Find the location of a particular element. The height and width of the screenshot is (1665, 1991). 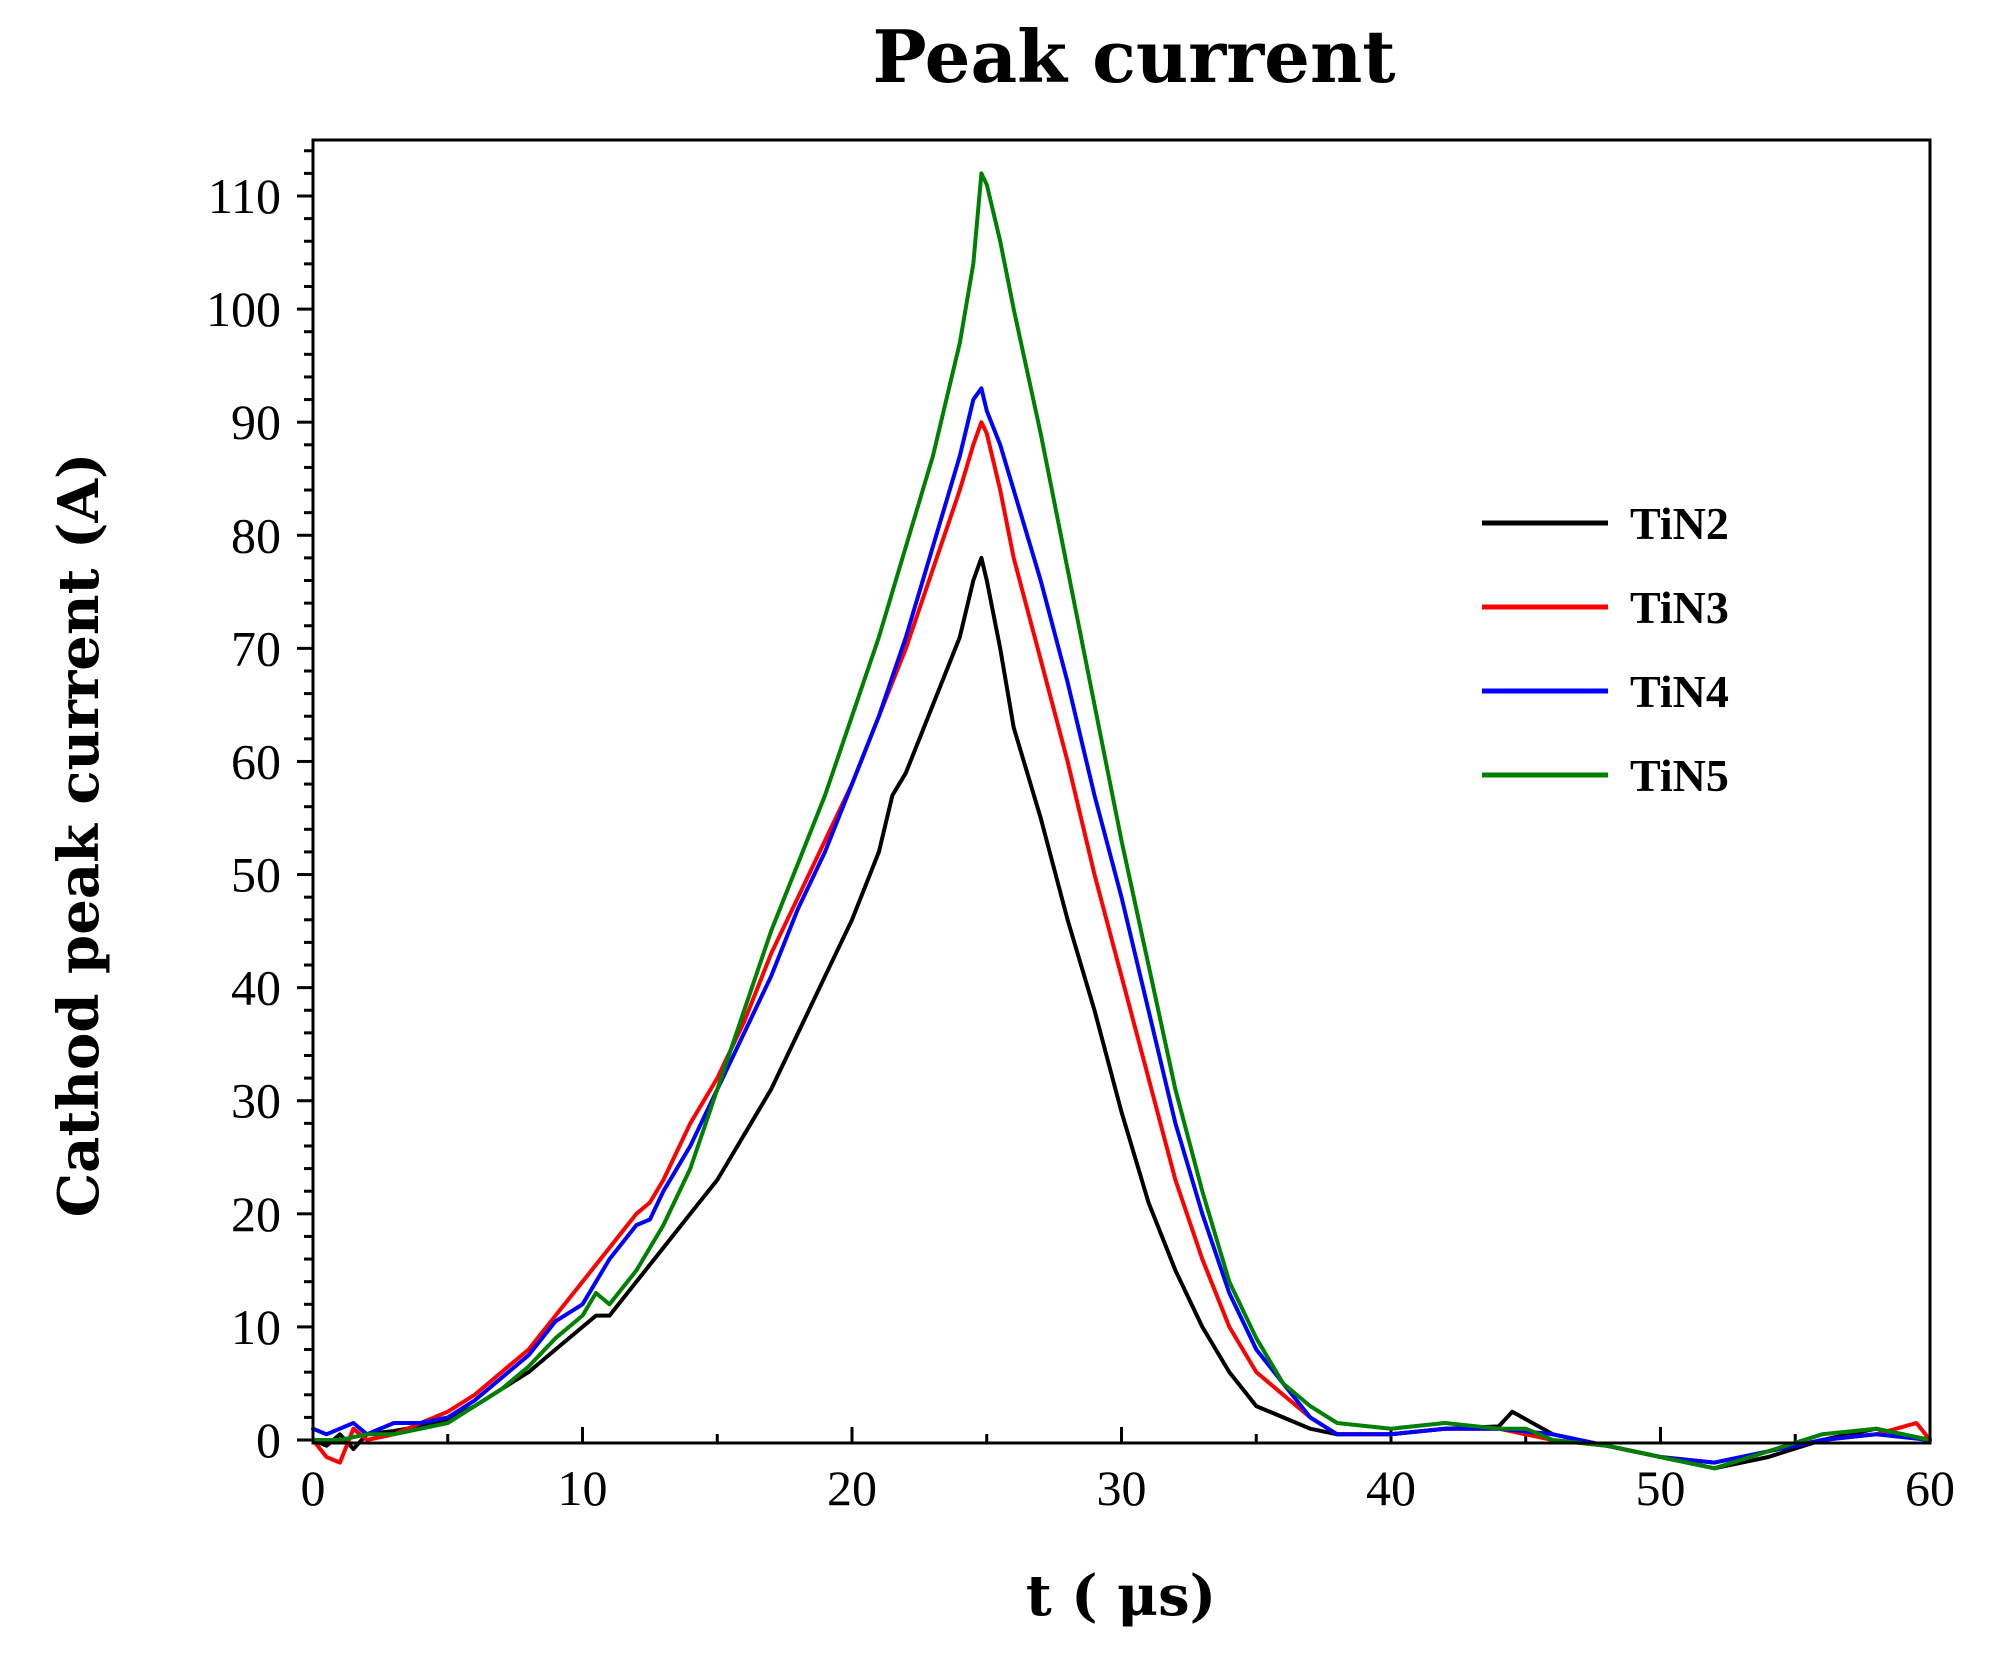

y-tick-label: 30 is located at coordinates (256, 1101).